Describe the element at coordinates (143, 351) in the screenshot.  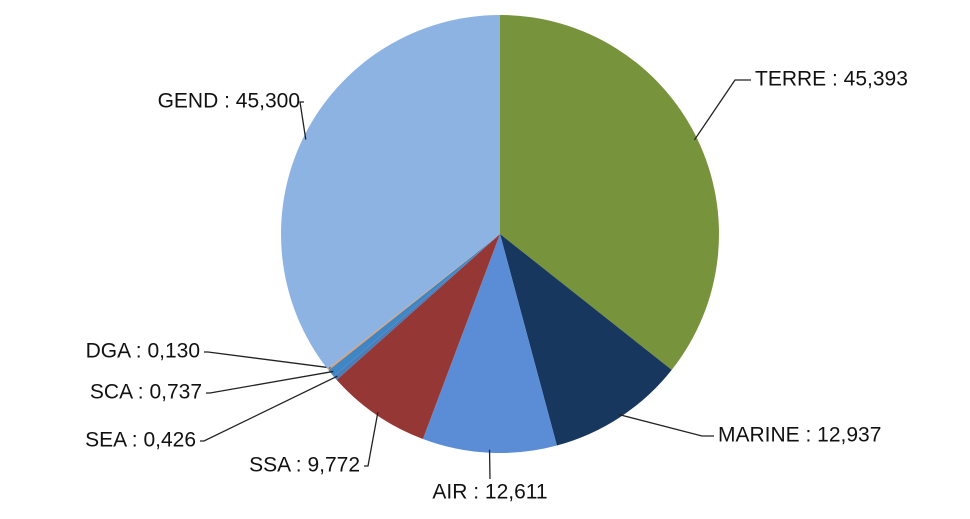
I see `data-label: DGA : 0,130` at that location.